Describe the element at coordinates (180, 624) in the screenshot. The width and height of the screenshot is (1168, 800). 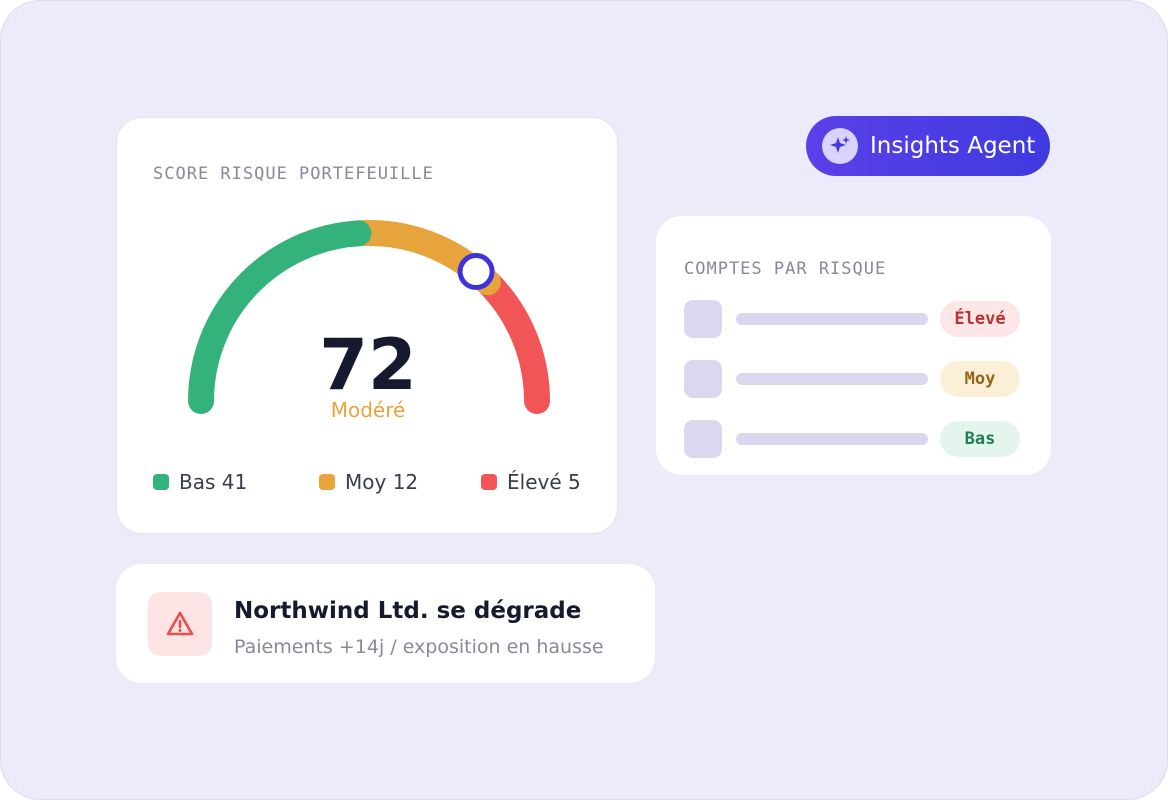
I see `warning-icon` at that location.